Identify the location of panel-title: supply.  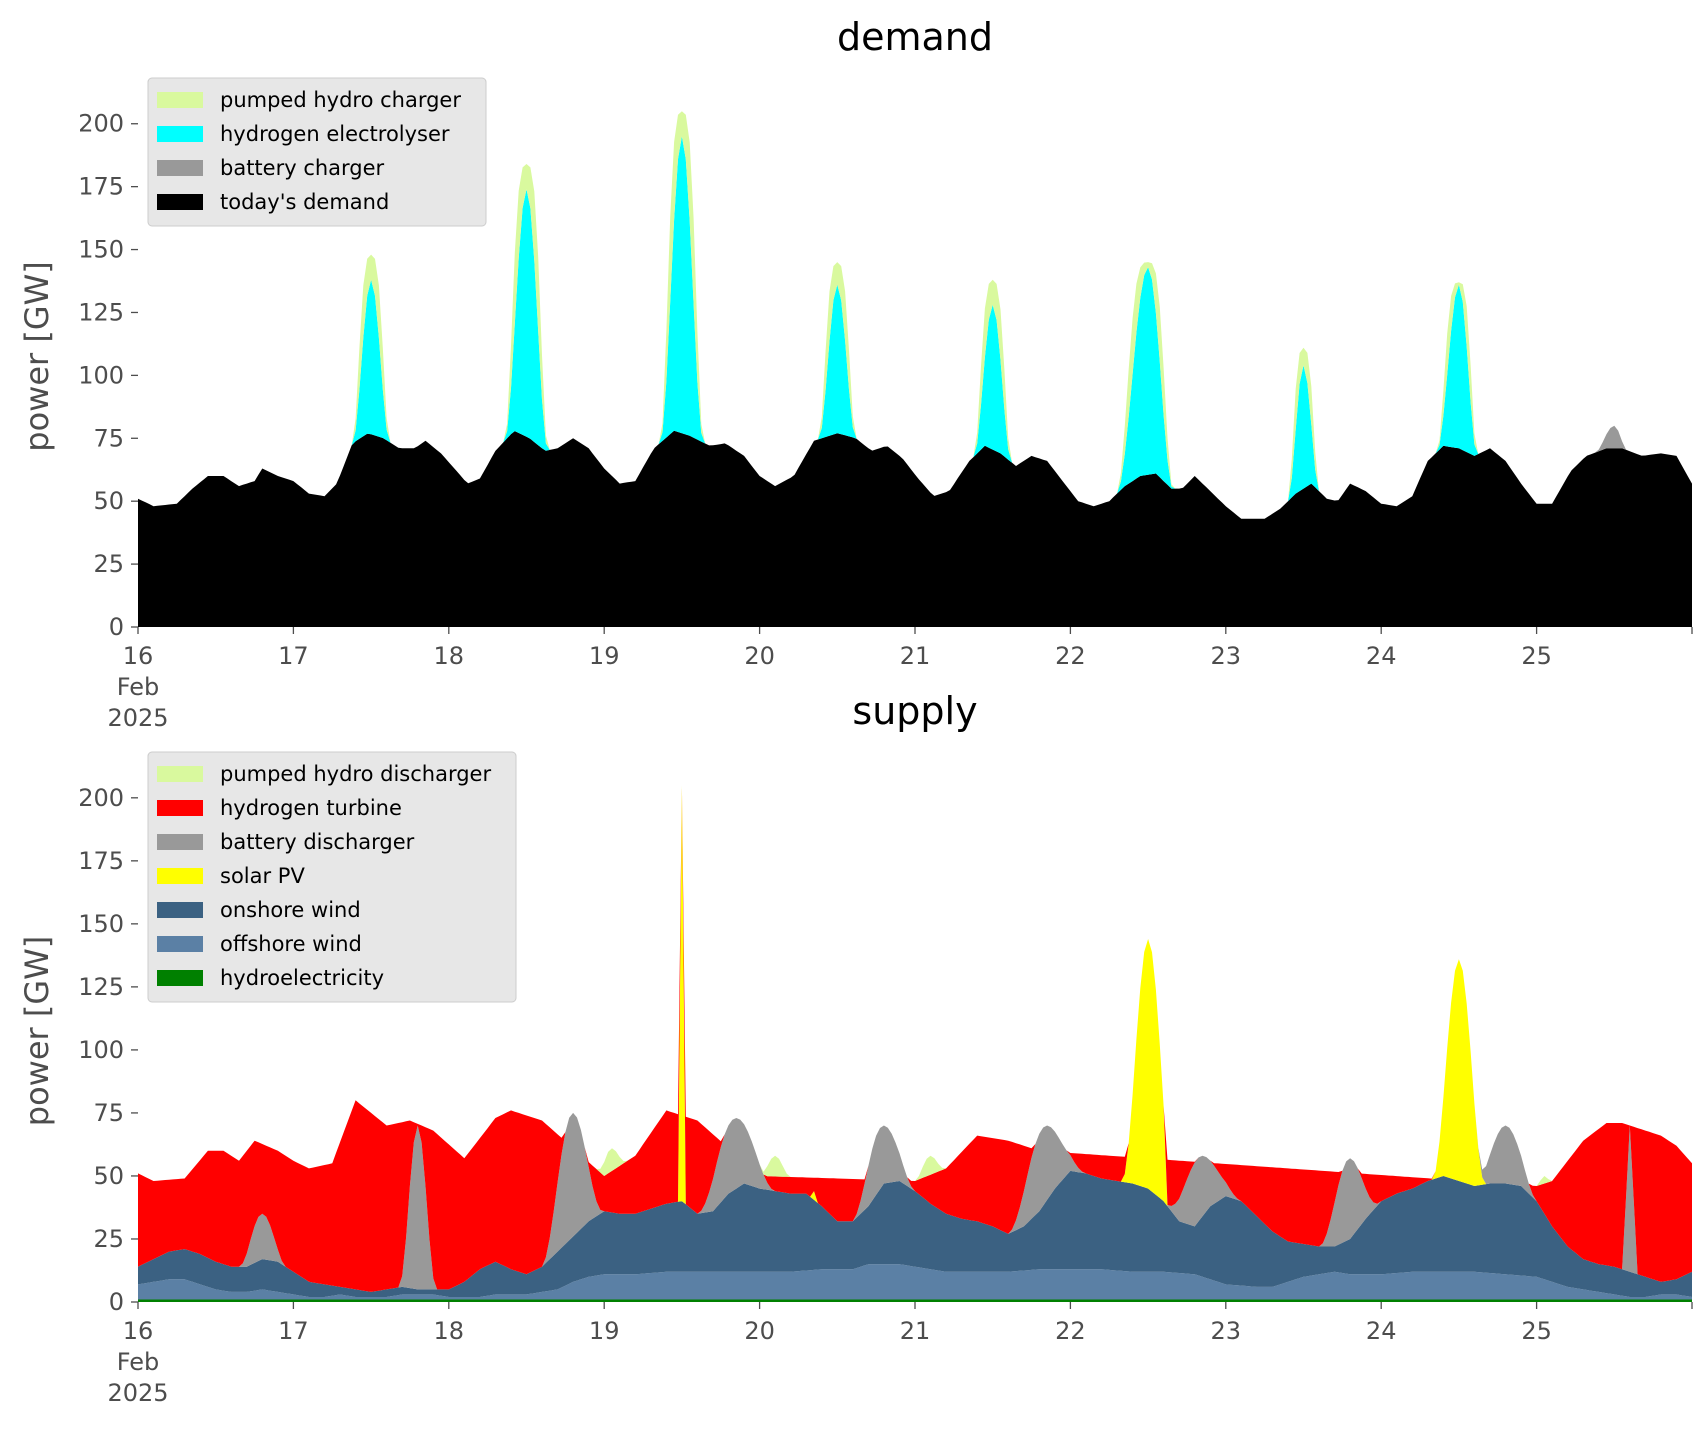
(914, 711).